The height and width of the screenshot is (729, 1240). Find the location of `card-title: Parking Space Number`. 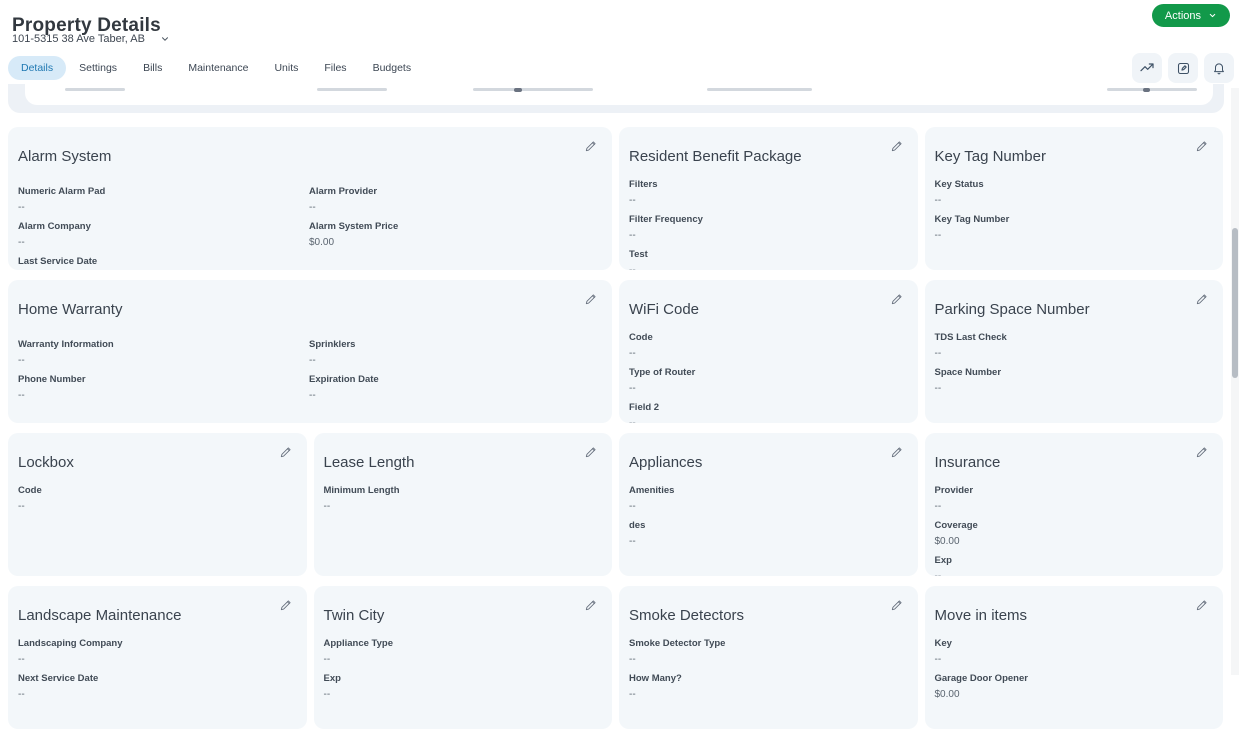

card-title: Parking Space Number is located at coordinates (1012, 310).